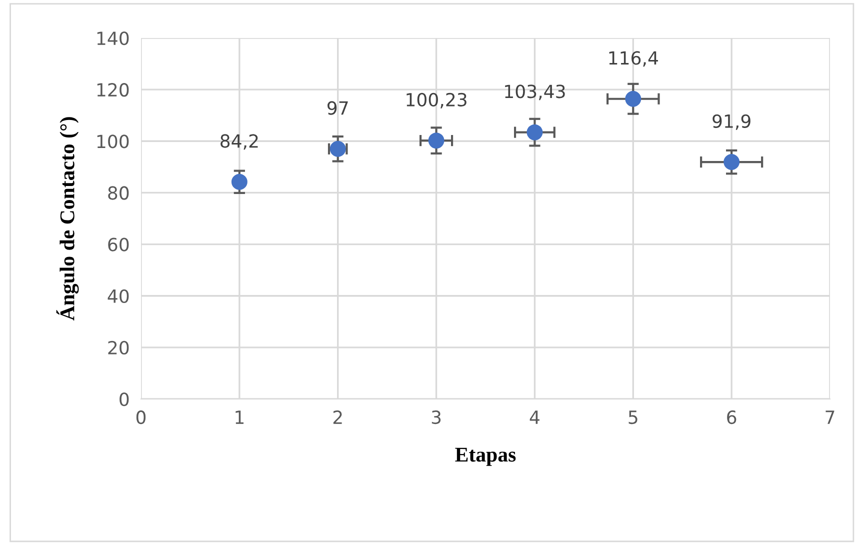 Image resolution: width=856 pixels, height=543 pixels. Describe the element at coordinates (113, 141) in the screenshot. I see `y-tick-label: 100` at that location.